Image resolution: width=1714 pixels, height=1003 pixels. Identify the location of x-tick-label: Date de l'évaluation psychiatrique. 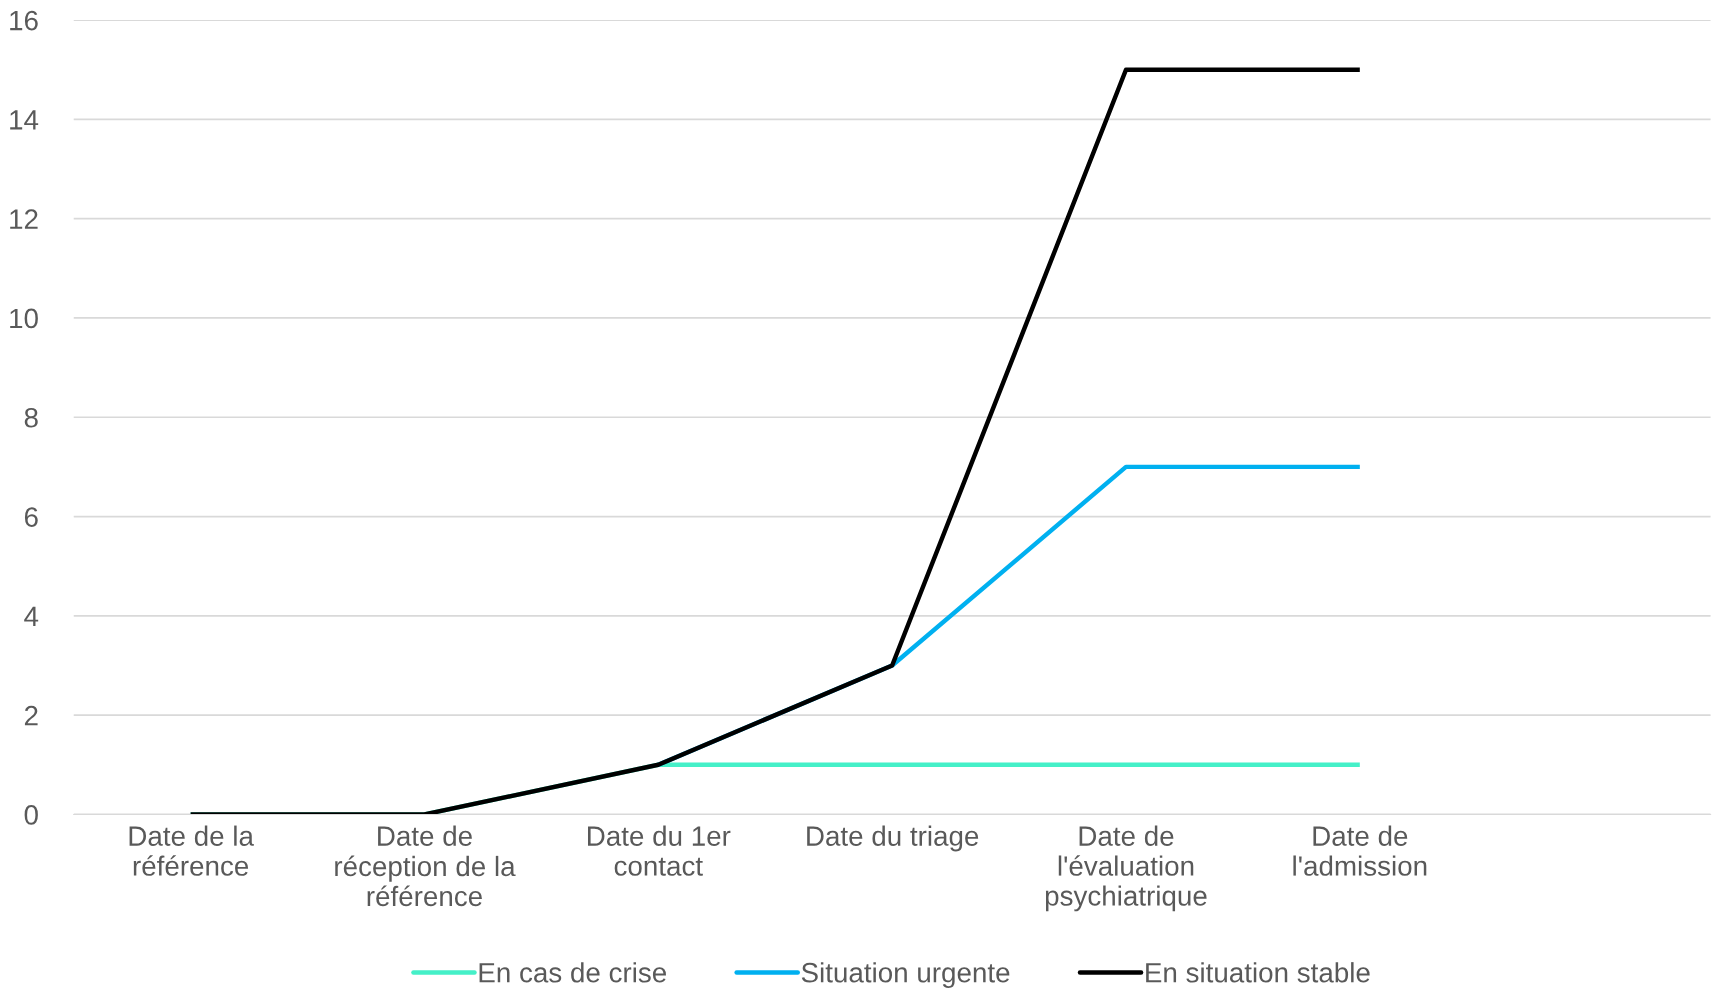
(1126, 868).